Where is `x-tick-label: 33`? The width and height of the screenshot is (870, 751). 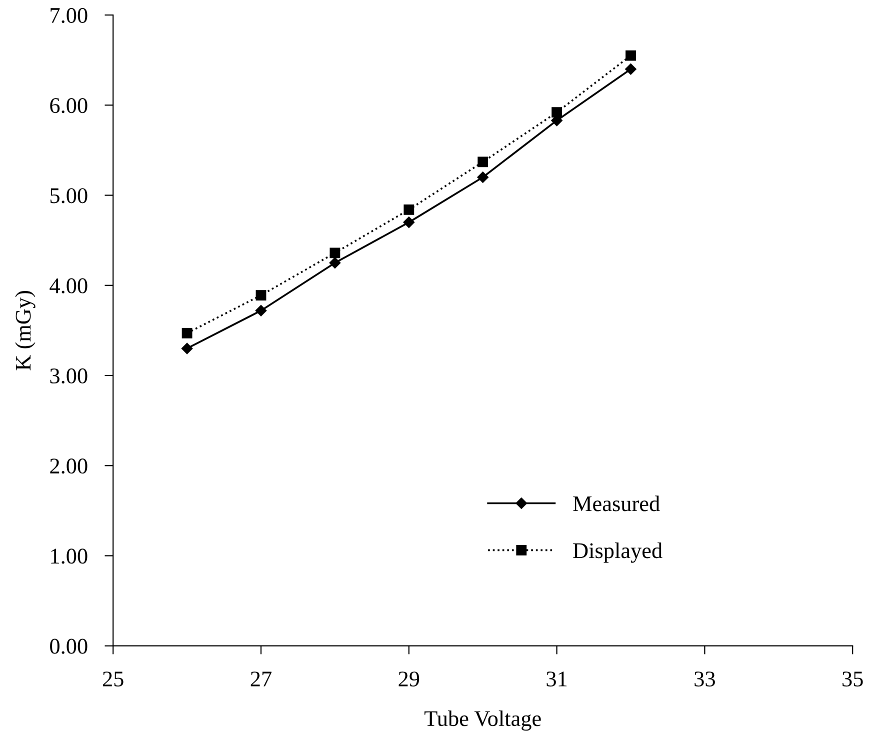
x-tick-label: 33 is located at coordinates (704, 679).